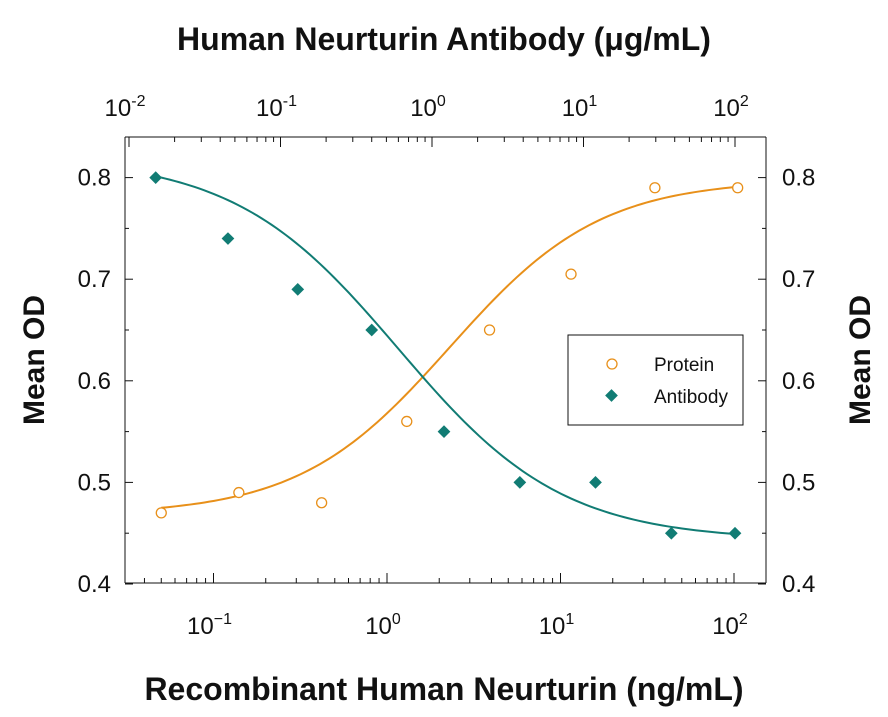 This screenshot has height=717, width=888. What do you see at coordinates (94, 279) in the screenshot?
I see `y-tick-label-left: 0.7` at bounding box center [94, 279].